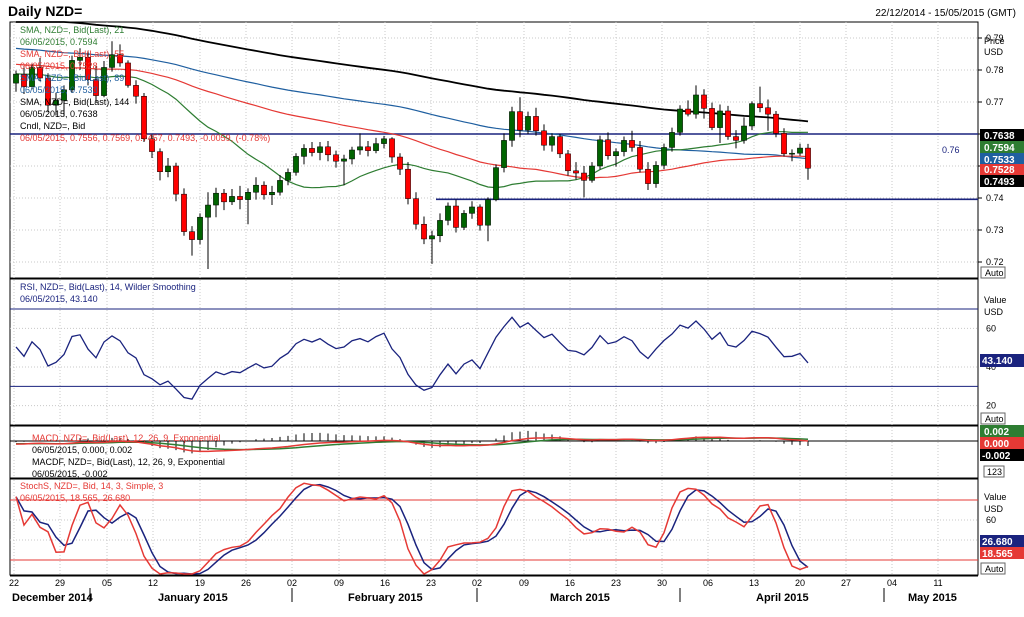 This screenshot has width=1024, height=617. I want to click on legend-sma21-value: 06/05/2015, 0.7594, so click(59, 42).